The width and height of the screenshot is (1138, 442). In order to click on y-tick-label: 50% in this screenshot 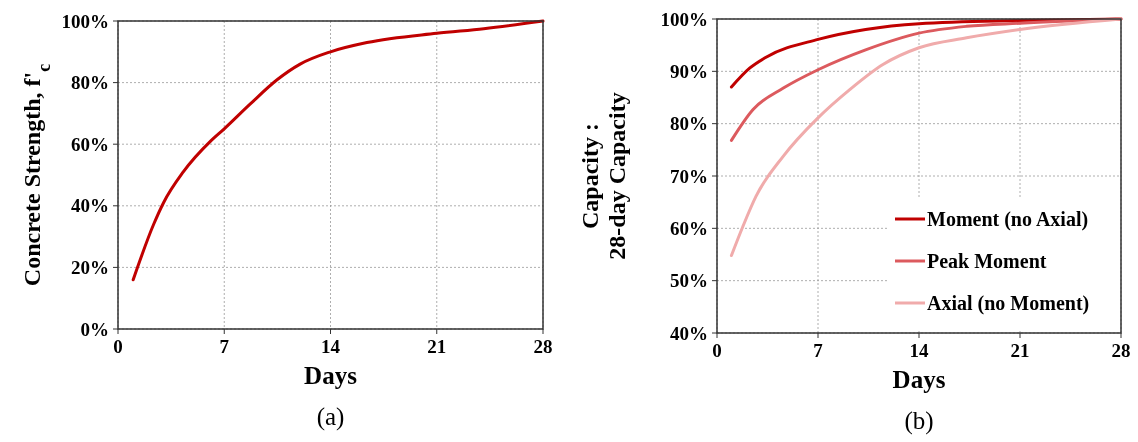, I will do `click(689, 281)`.